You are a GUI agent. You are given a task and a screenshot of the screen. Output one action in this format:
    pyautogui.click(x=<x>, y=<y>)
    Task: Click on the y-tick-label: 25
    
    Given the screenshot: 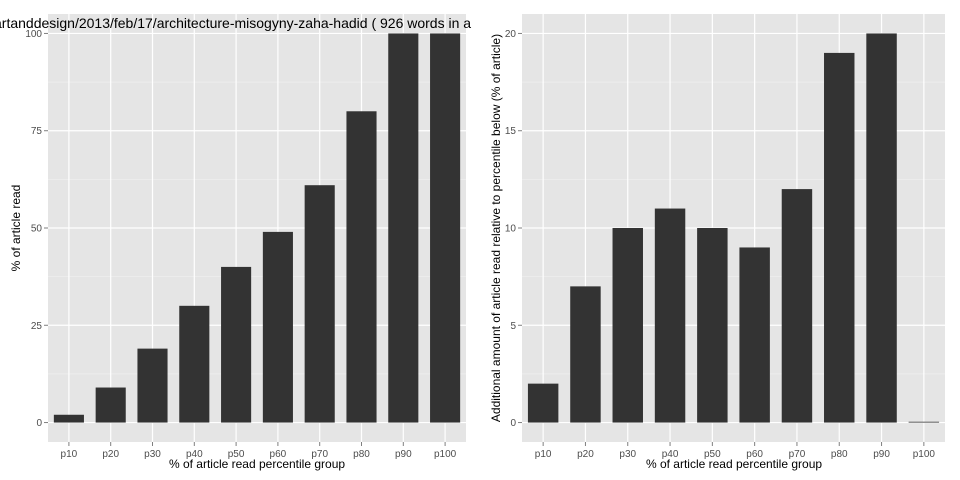 What is the action you would take?
    pyautogui.click(x=37, y=326)
    